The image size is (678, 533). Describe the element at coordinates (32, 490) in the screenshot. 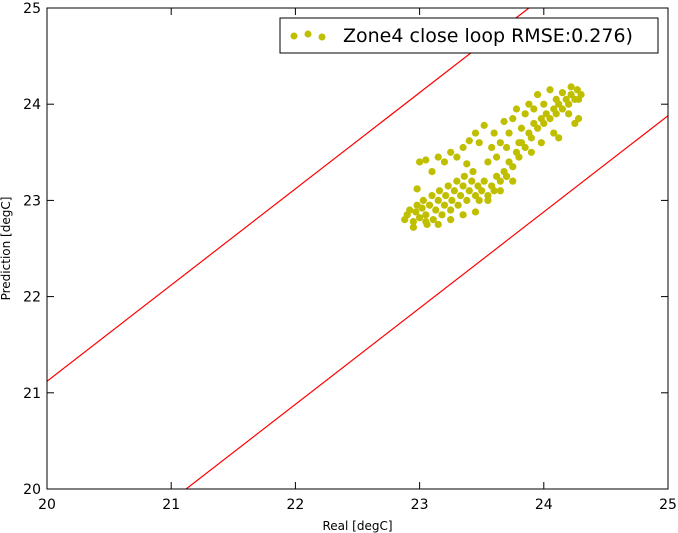

I see `y-tick-label: 20` at that location.